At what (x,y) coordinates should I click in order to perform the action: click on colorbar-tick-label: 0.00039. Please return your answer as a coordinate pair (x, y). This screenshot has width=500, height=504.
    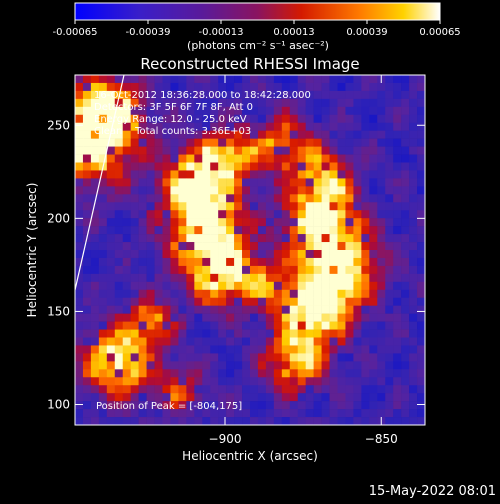
    Looking at the image, I should click on (366, 32).